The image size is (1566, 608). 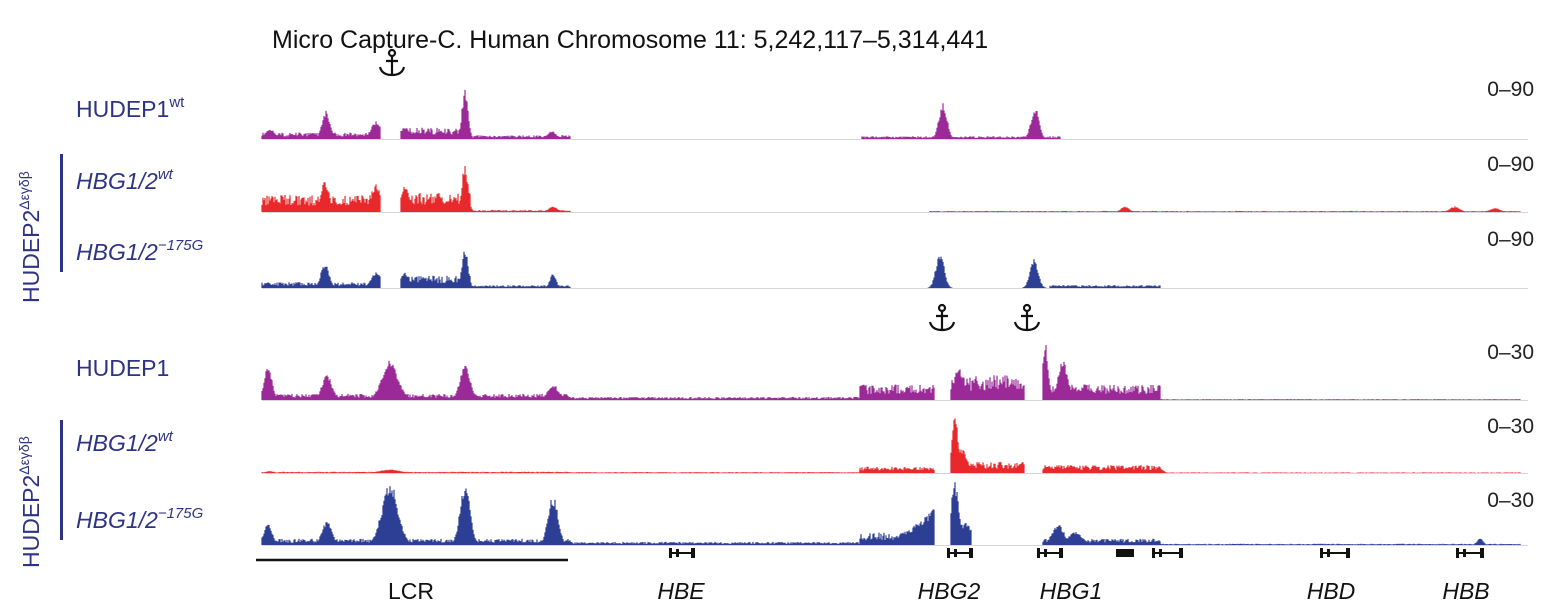 I want to click on gene-label-hbd: HBD, so click(x=1331, y=591).